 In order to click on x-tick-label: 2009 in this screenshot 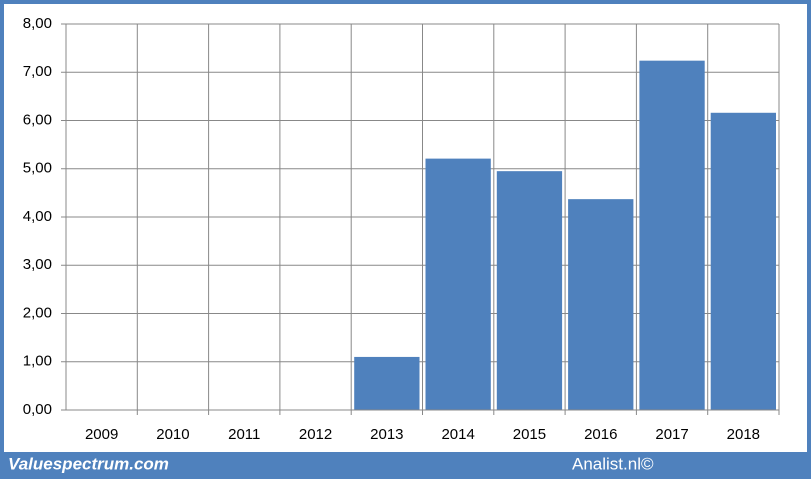, I will do `click(101, 434)`.